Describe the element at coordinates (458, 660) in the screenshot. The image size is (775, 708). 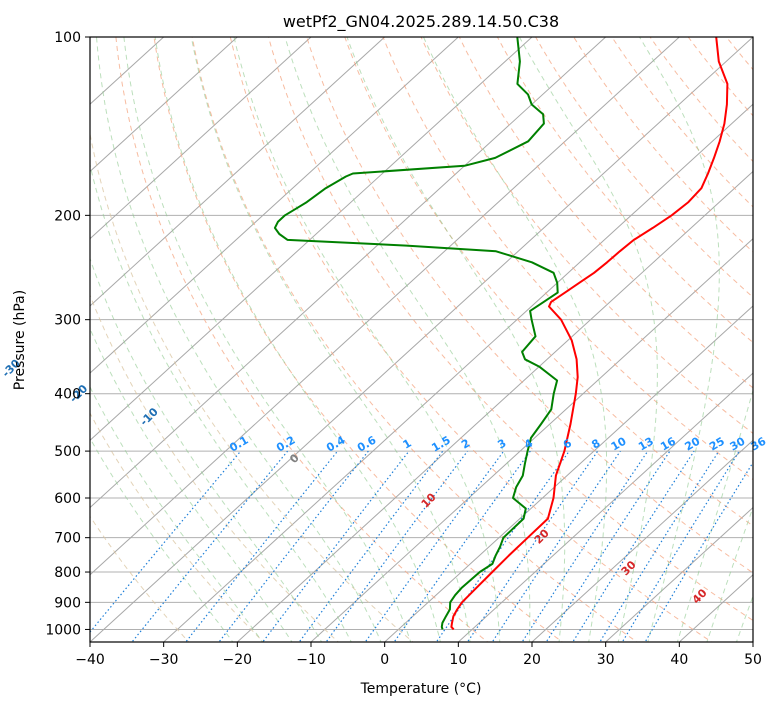
I see `x-tick-label: 10` at that location.